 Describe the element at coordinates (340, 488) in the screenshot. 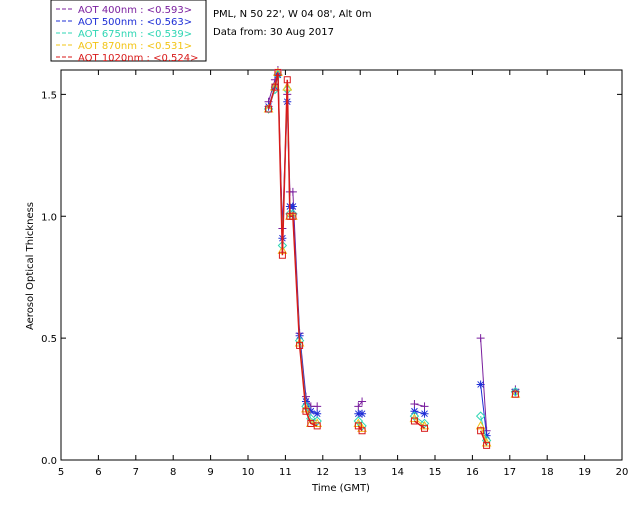

I see `x-axis-label: Time (GMT)` at that location.